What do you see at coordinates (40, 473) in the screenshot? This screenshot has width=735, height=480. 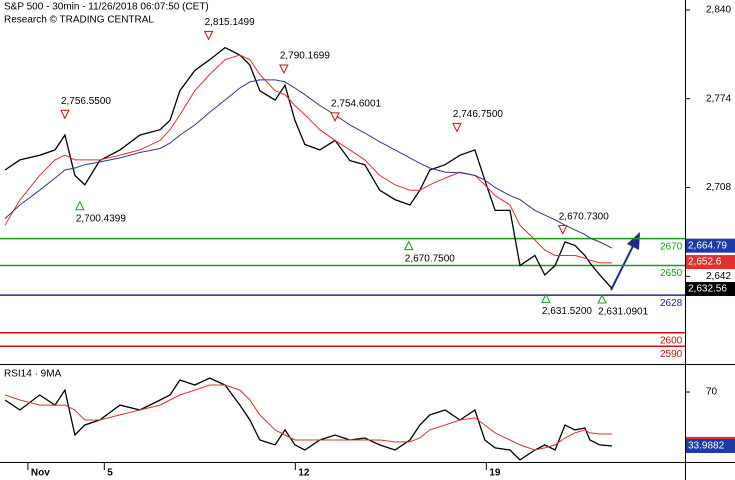 I see `x-tick-label: Nov` at bounding box center [40, 473].